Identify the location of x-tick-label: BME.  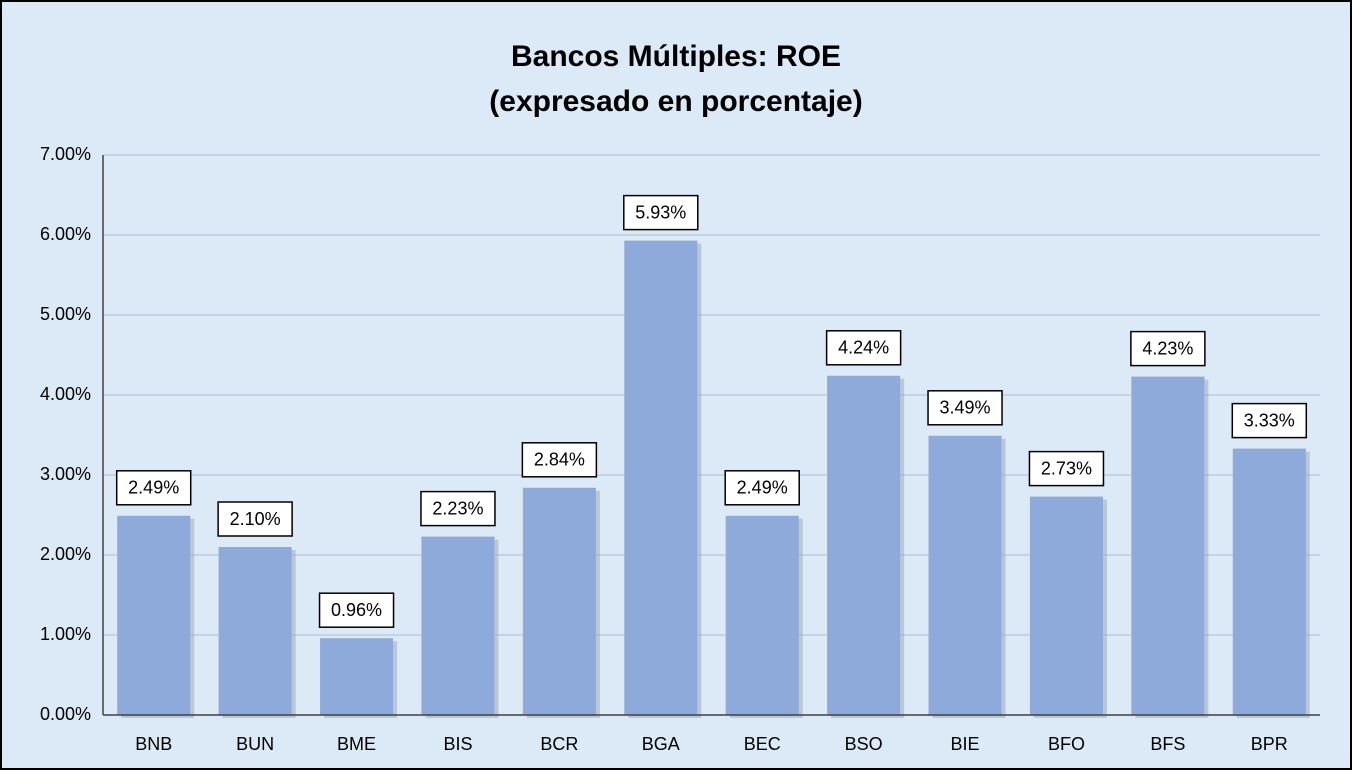
(356, 744).